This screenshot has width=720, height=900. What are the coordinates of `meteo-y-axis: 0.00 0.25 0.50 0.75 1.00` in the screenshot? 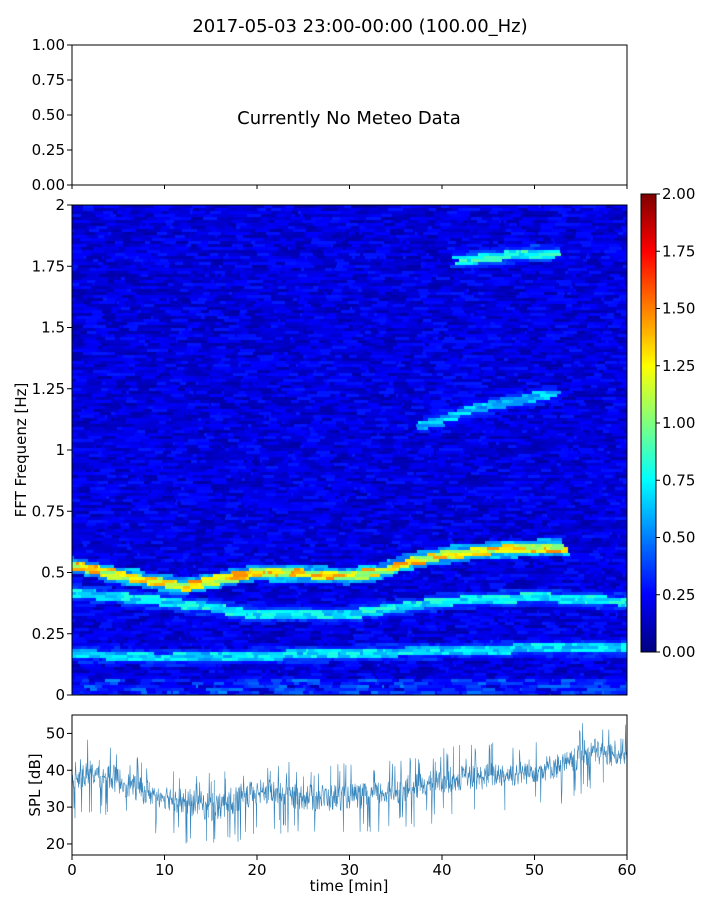 It's located at (52, 115).